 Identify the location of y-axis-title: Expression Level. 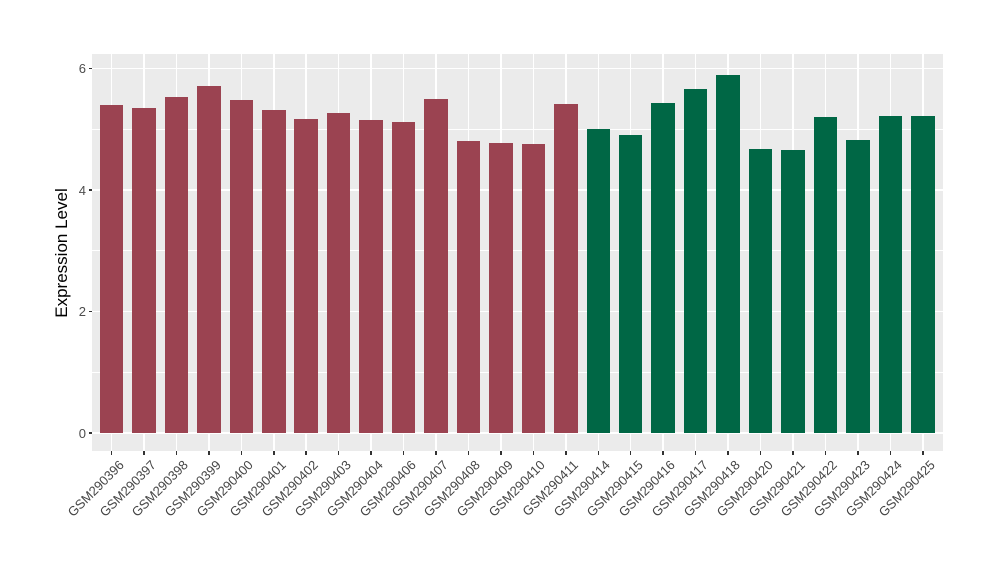
(61, 253).